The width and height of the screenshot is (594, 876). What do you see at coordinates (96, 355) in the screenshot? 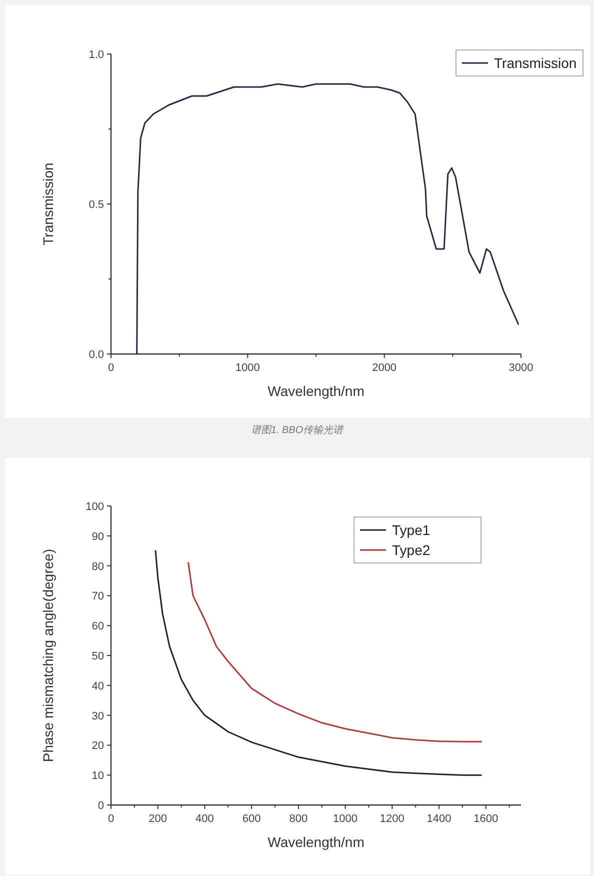
I see `y-tick-label: 0.0` at bounding box center [96, 355].